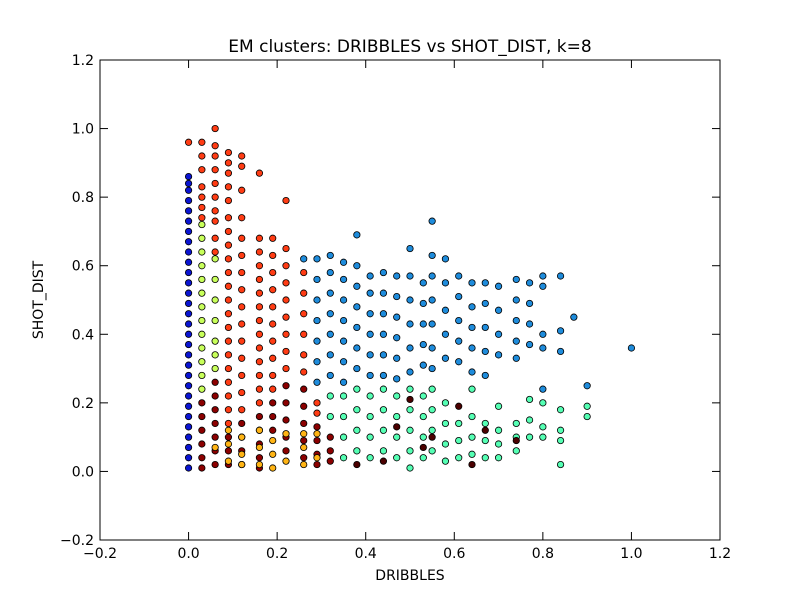 This screenshot has width=800, height=600. I want to click on x-axis-title: DRIBBLES, so click(409, 576).